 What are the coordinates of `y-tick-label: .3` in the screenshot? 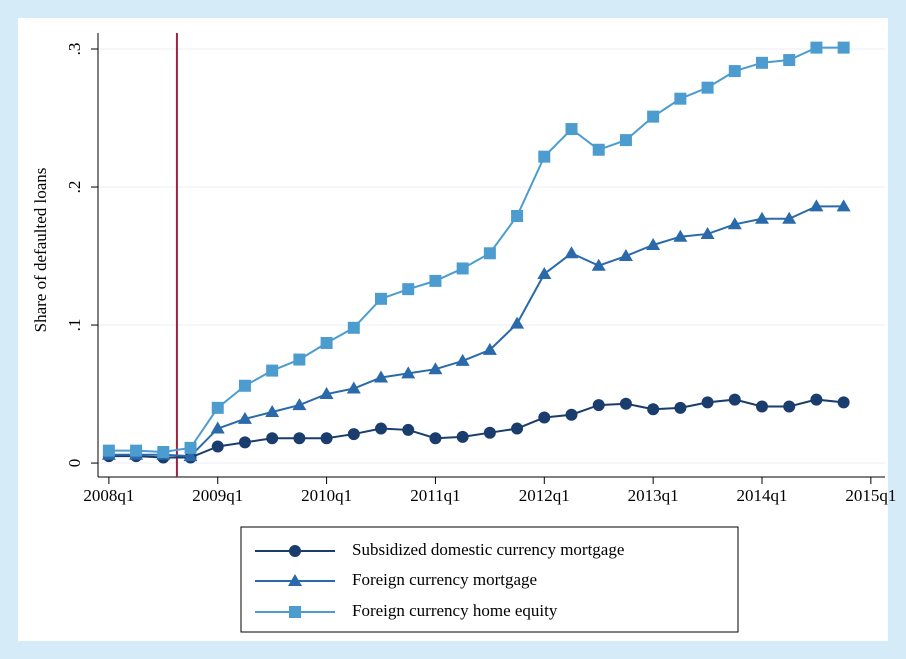 It's located at (74, 49).